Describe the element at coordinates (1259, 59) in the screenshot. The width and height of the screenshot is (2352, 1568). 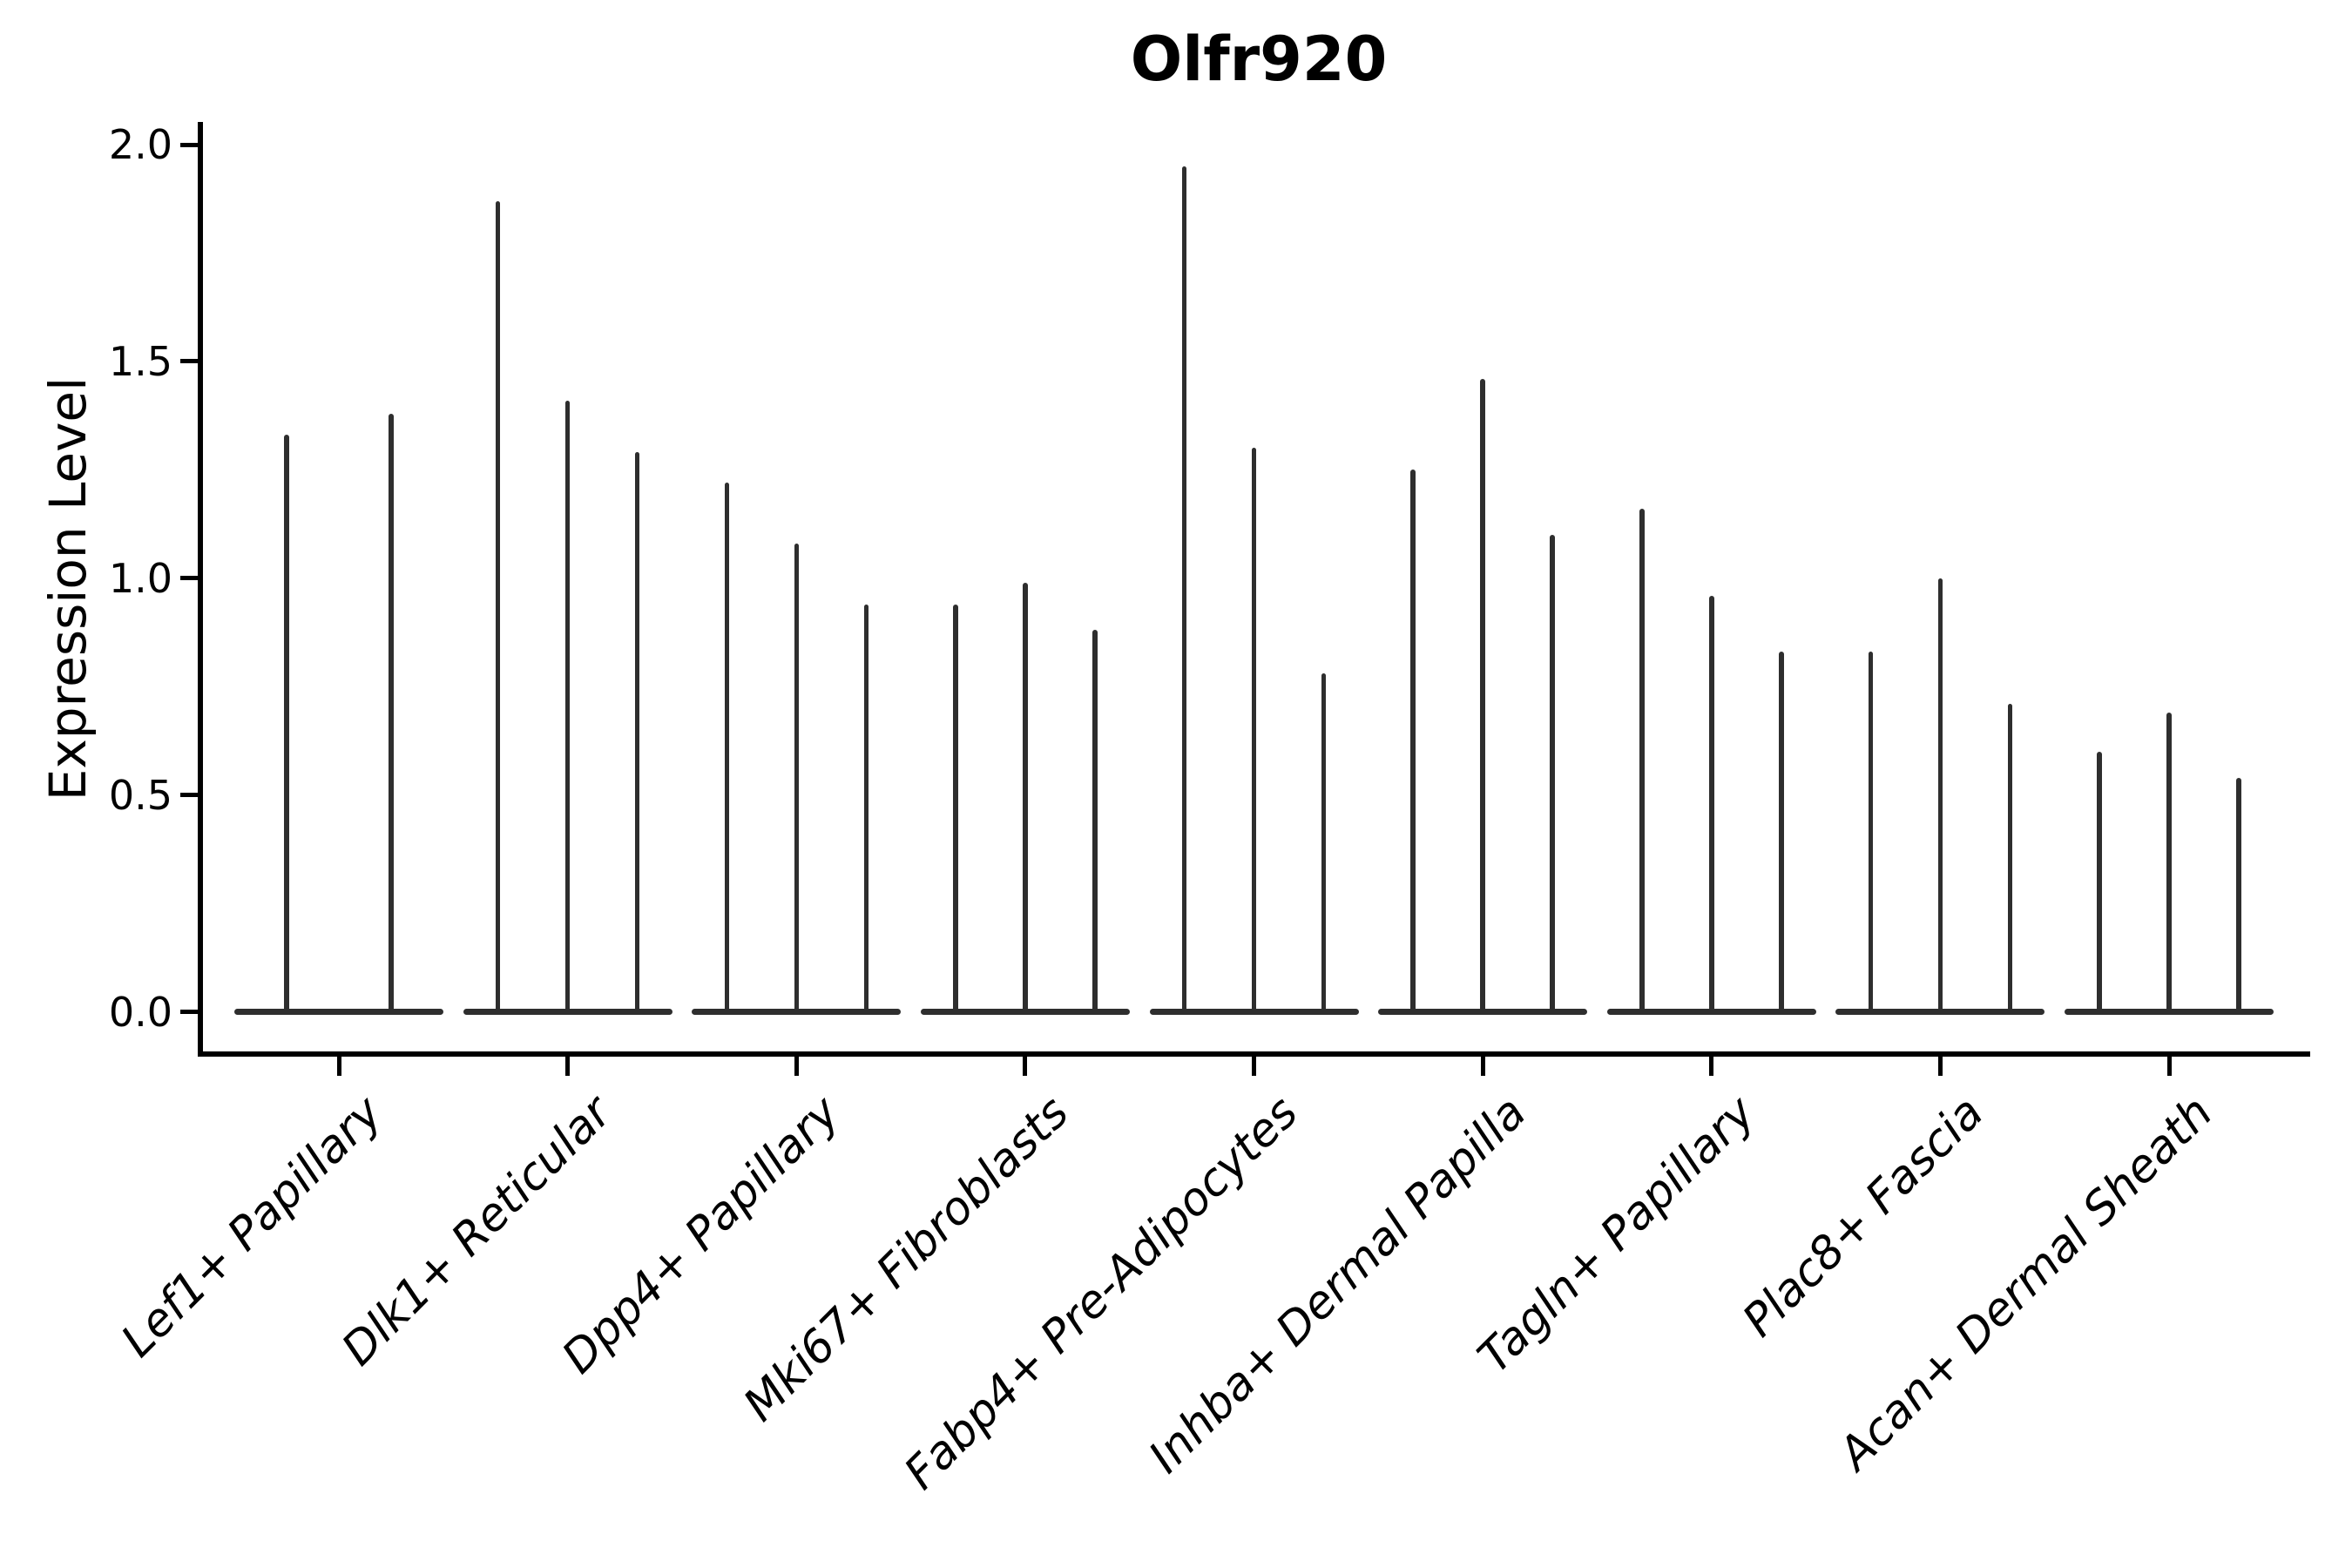
I see `chart-title: Olfr920` at that location.